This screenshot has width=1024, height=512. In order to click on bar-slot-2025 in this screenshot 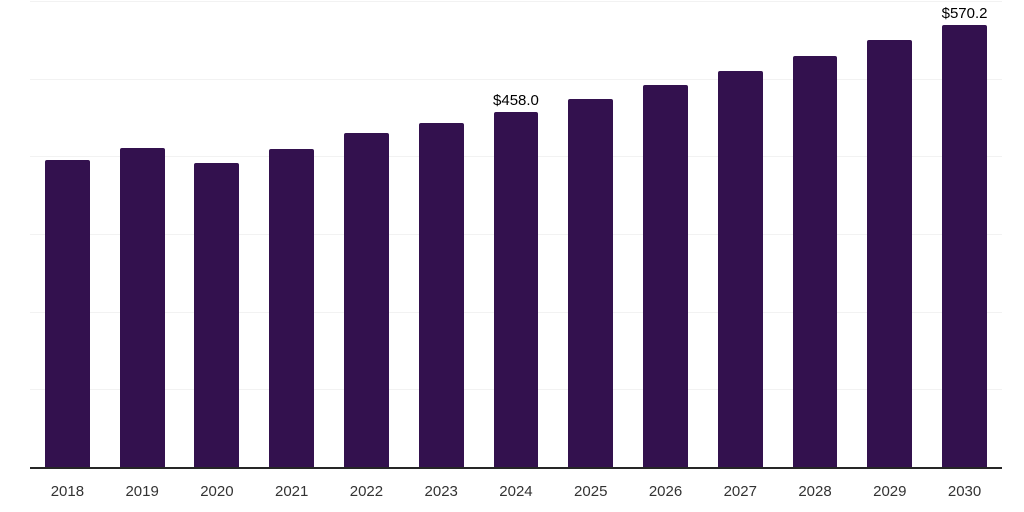, I will do `click(590, 235)`.